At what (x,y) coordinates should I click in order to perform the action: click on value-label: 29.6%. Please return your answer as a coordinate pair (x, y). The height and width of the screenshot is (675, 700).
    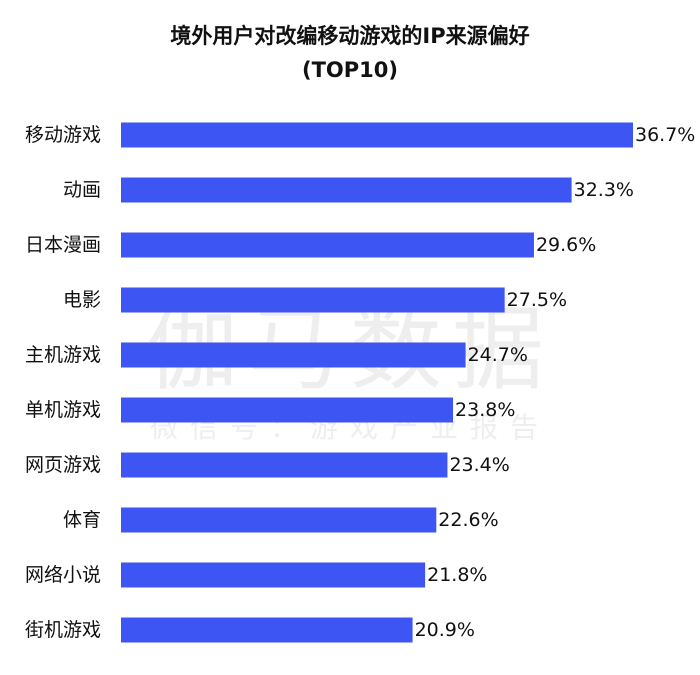
    Looking at the image, I should click on (566, 245).